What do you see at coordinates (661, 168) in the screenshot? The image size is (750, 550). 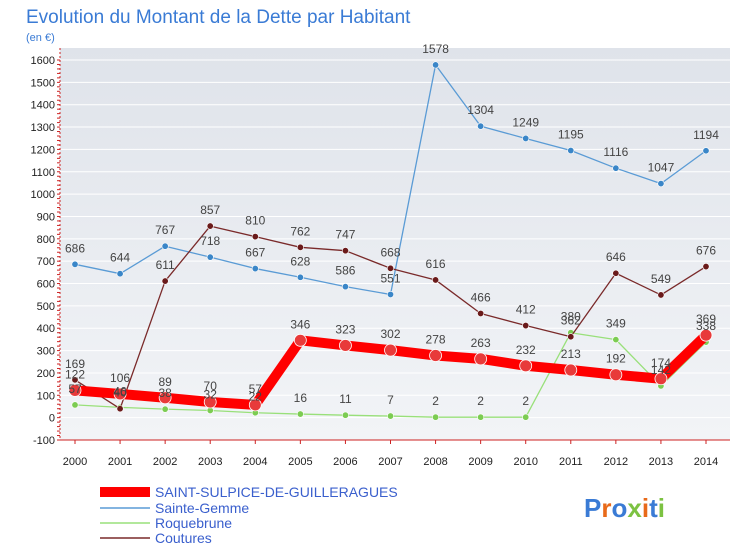 I see `data-label: 1047` at bounding box center [661, 168].